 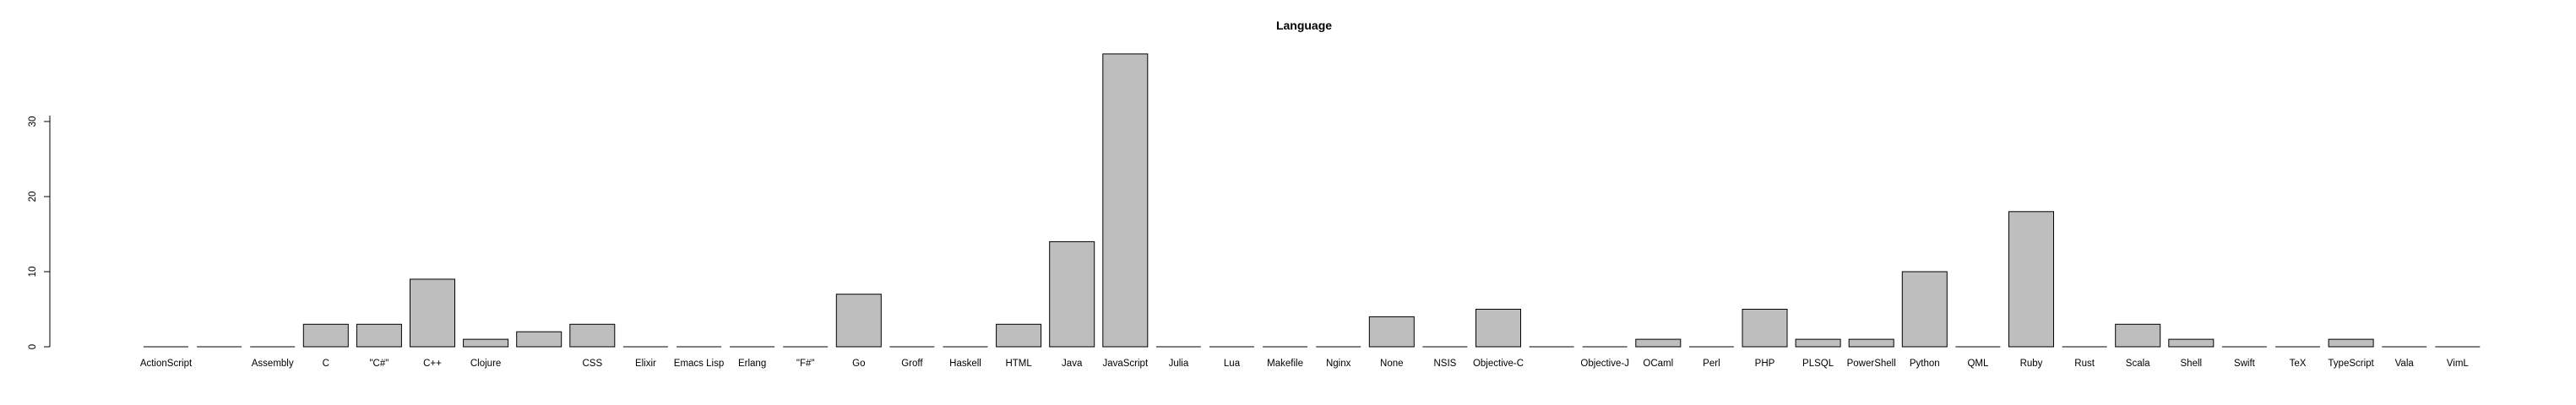 What do you see at coordinates (379, 364) in the screenshot?
I see `x-tick-label: "C#"` at bounding box center [379, 364].